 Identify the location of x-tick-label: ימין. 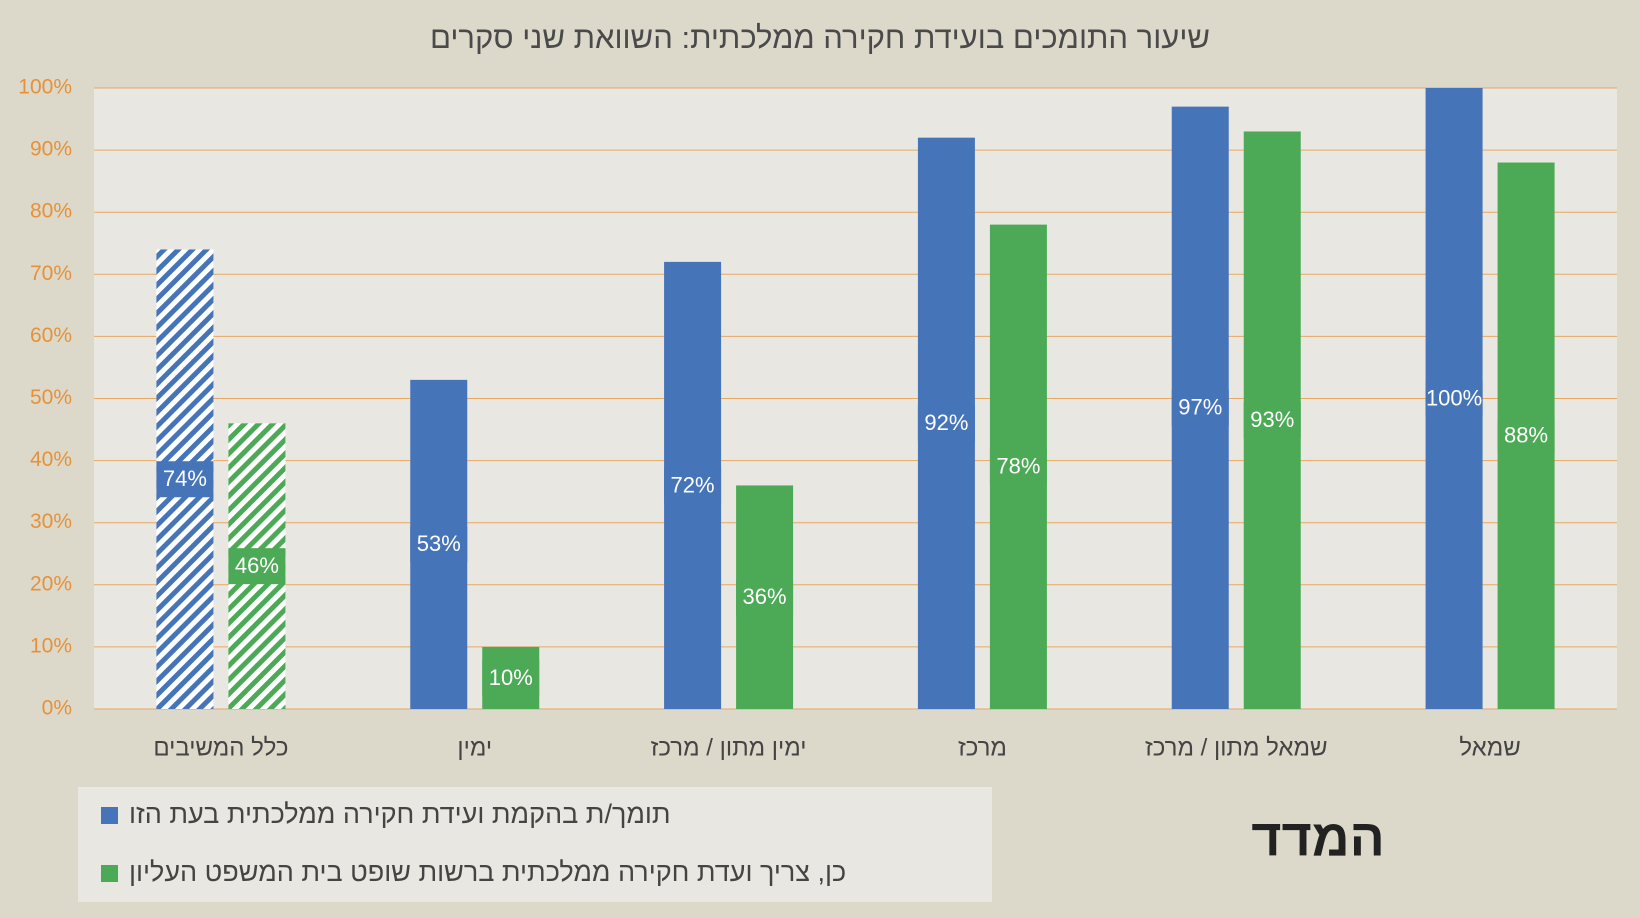
(474, 747).